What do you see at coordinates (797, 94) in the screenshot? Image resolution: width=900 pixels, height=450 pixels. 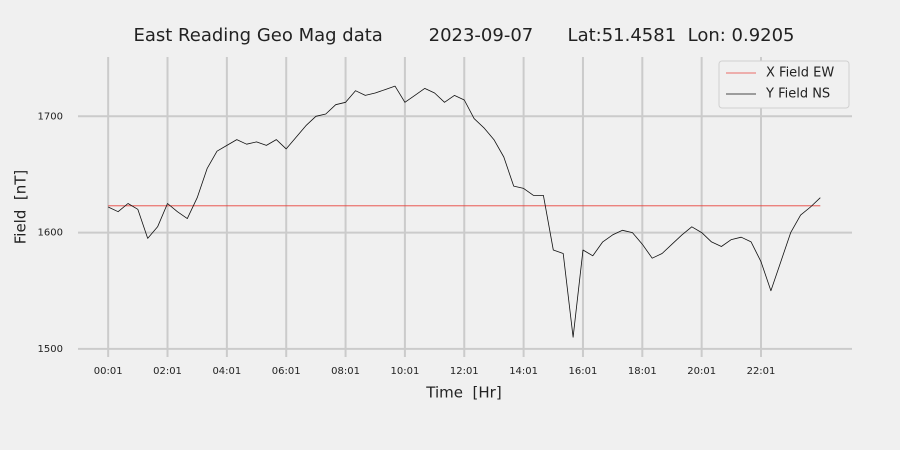 I see `legend-label: Y Field NS` at bounding box center [797, 94].